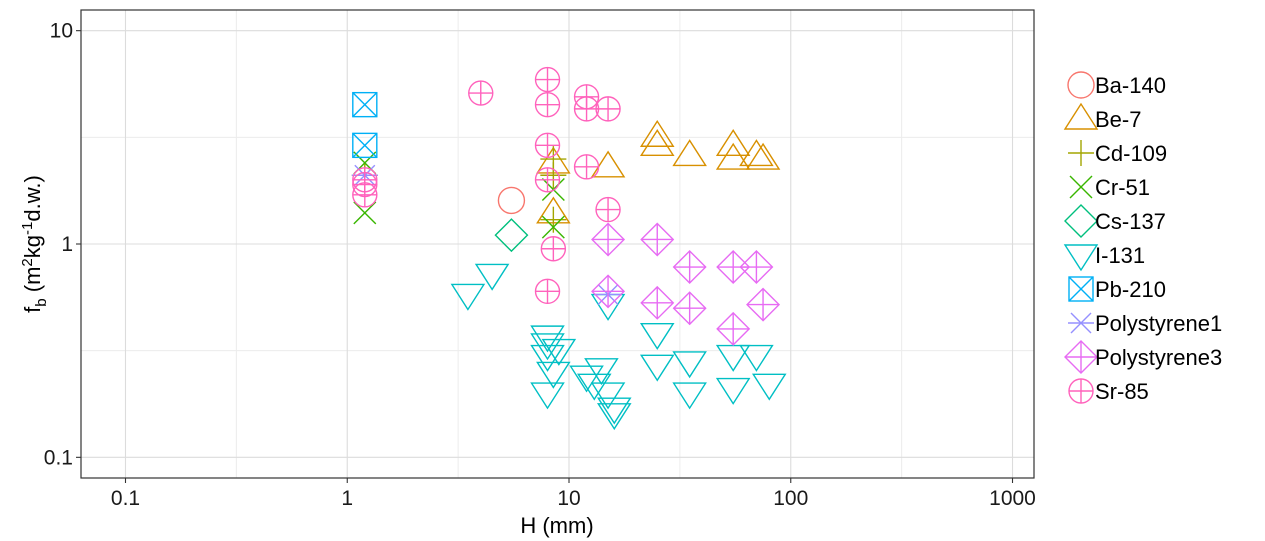  What do you see at coordinates (556, 525) in the screenshot?
I see `x-axis-title: H (mm)` at bounding box center [556, 525].